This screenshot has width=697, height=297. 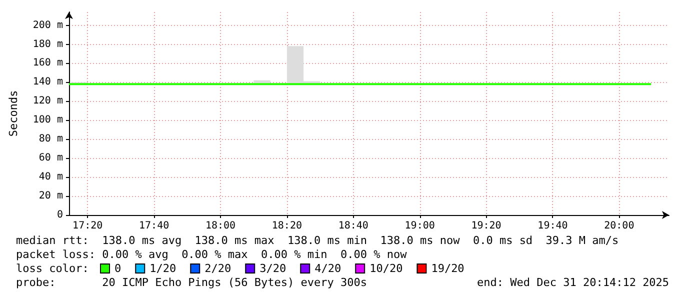 What do you see at coordinates (47, 25) in the screenshot?
I see `y-tick-label: 200 m` at bounding box center [47, 25].